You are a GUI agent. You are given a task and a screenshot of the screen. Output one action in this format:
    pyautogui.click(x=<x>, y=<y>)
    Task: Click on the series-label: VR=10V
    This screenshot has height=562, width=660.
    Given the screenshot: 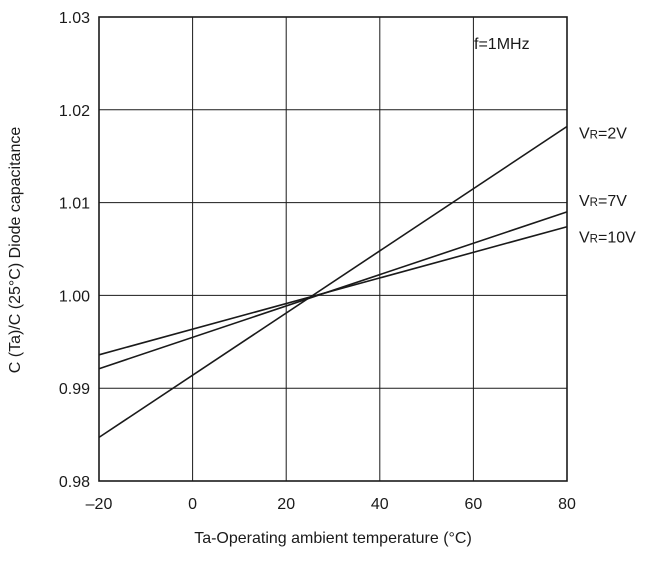 What is the action you would take?
    pyautogui.click(x=607, y=238)
    